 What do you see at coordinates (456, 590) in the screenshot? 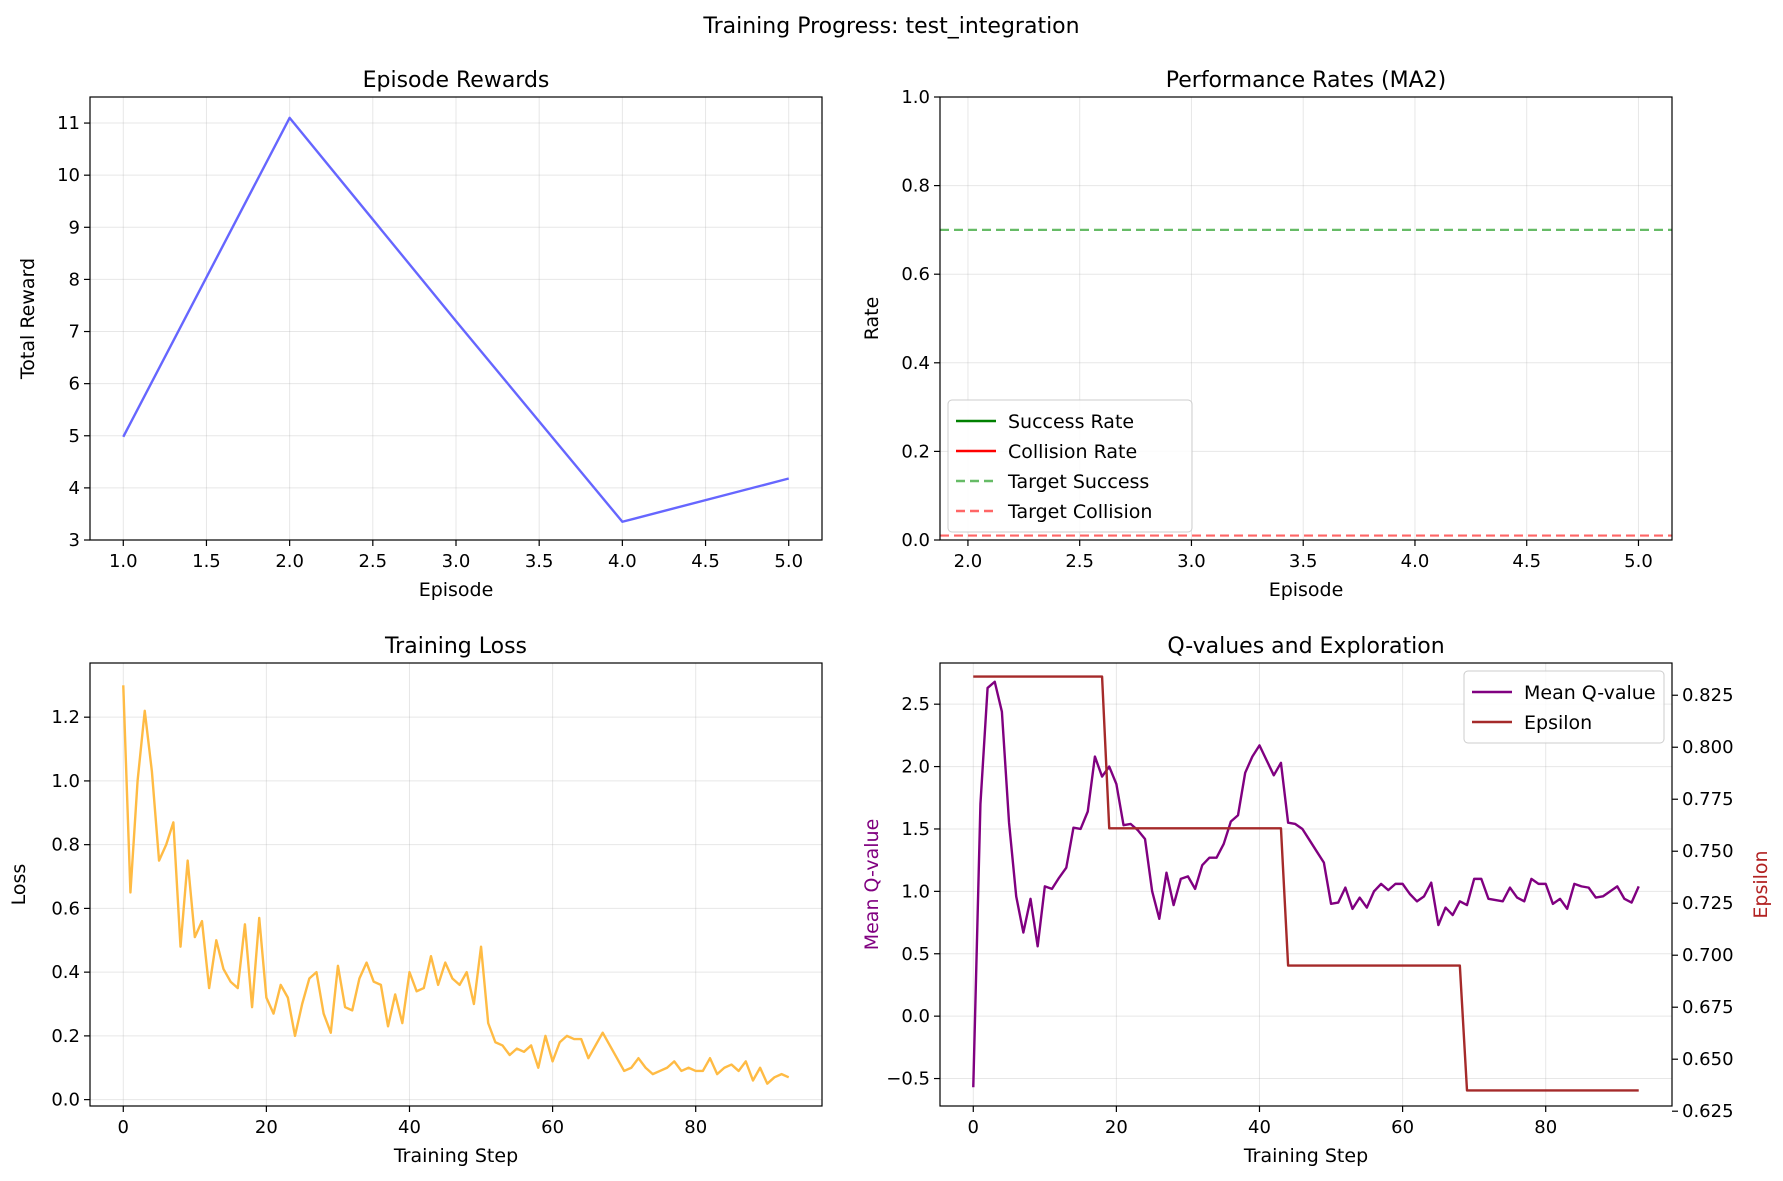
I see `episode-rewards-x-axis-label: Episode` at bounding box center [456, 590].